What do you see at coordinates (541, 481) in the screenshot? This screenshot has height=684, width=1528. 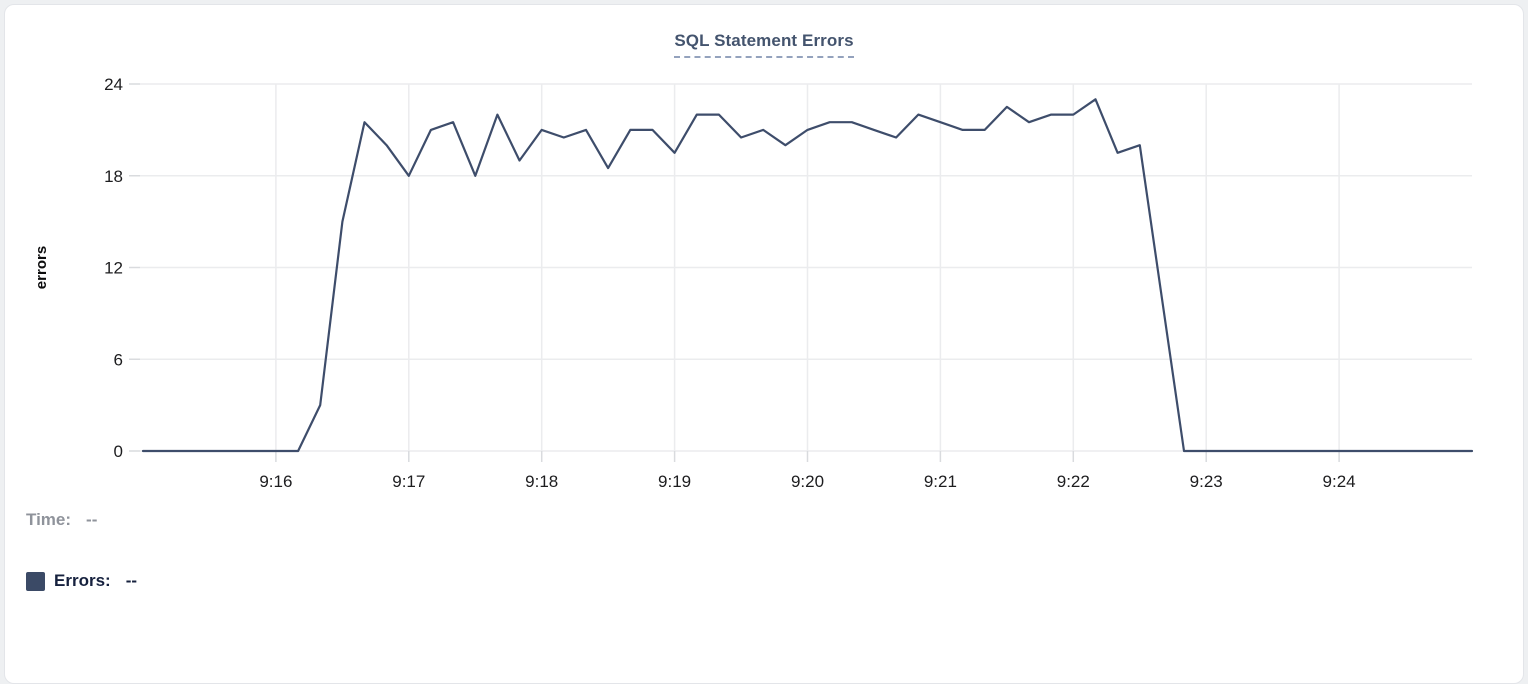 I see `x-tick-label: 9:18` at bounding box center [541, 481].